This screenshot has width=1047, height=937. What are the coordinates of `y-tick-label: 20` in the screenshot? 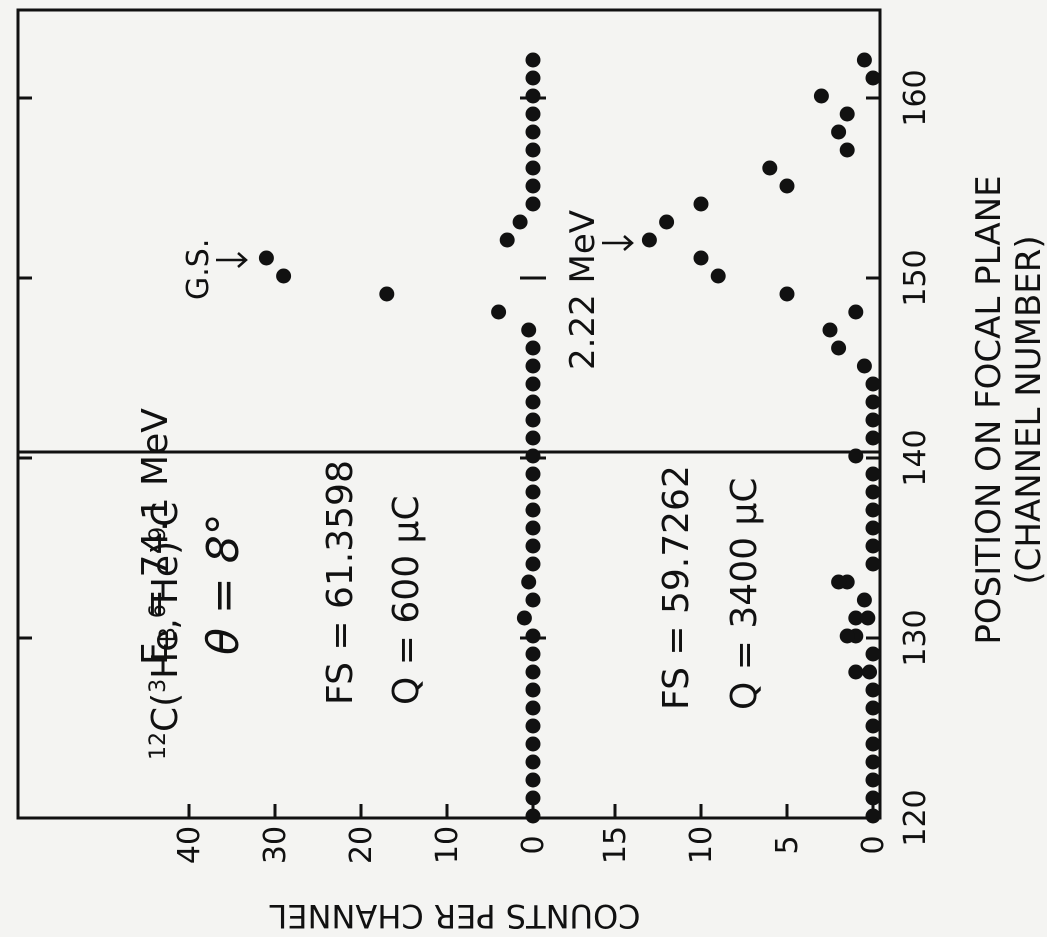 It's located at (361, 845).